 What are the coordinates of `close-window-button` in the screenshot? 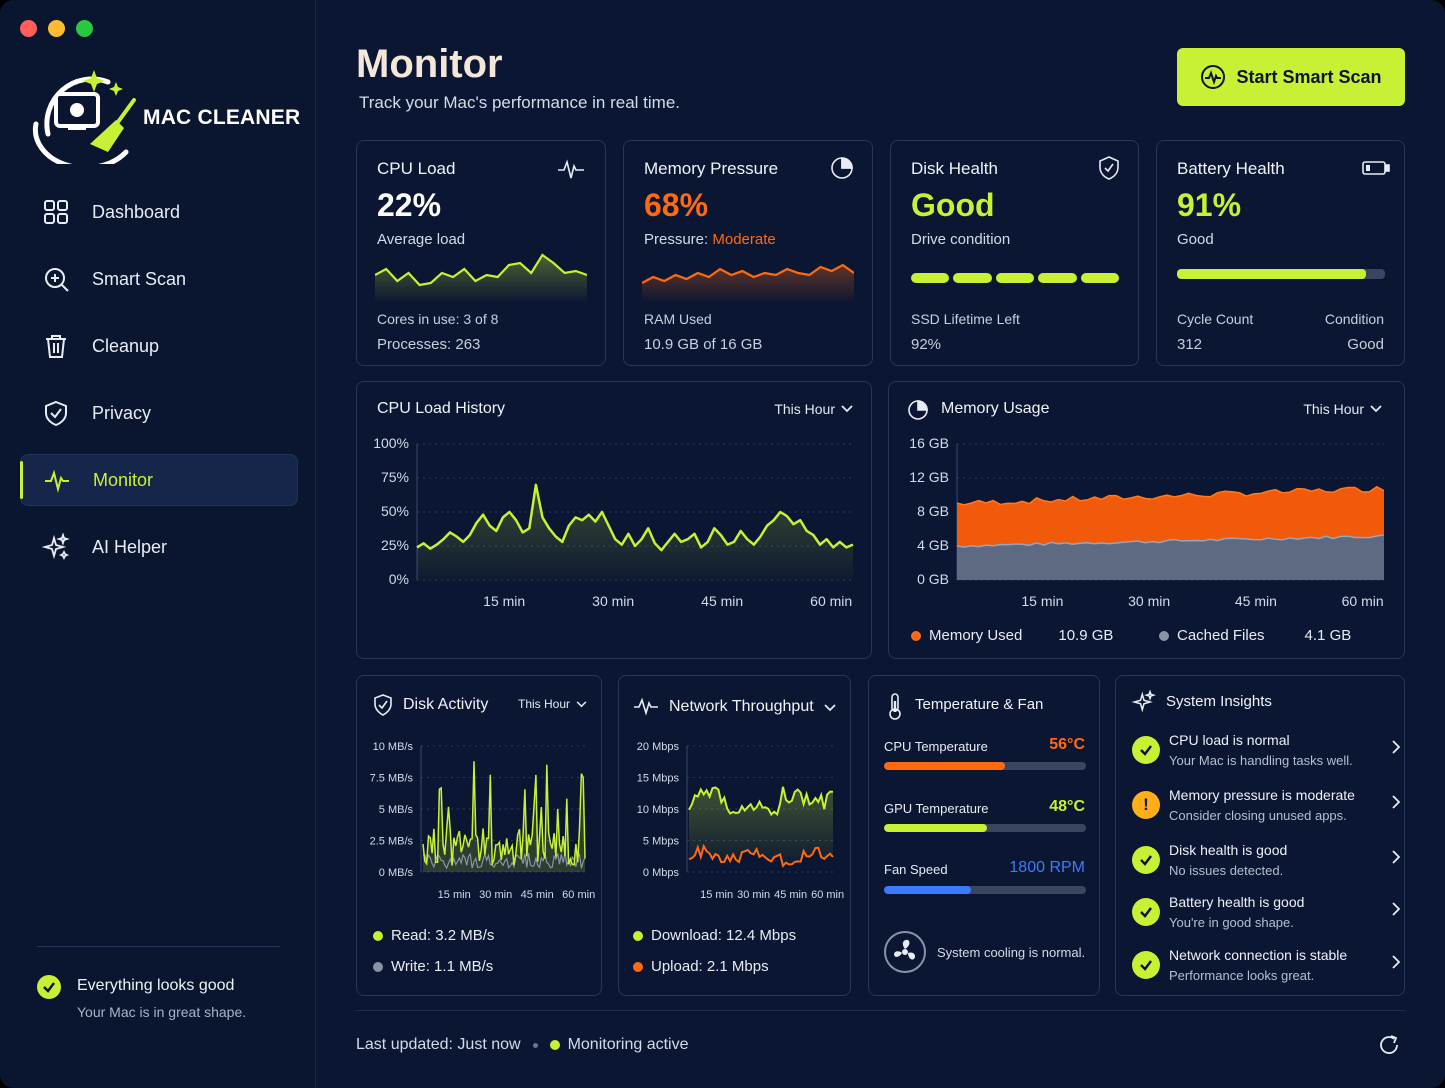 It's located at (28, 28).